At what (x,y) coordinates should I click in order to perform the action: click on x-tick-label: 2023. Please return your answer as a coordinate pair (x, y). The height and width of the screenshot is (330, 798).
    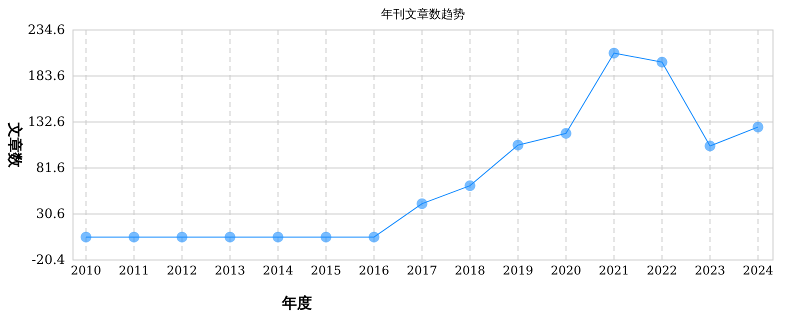
    Looking at the image, I should click on (710, 271).